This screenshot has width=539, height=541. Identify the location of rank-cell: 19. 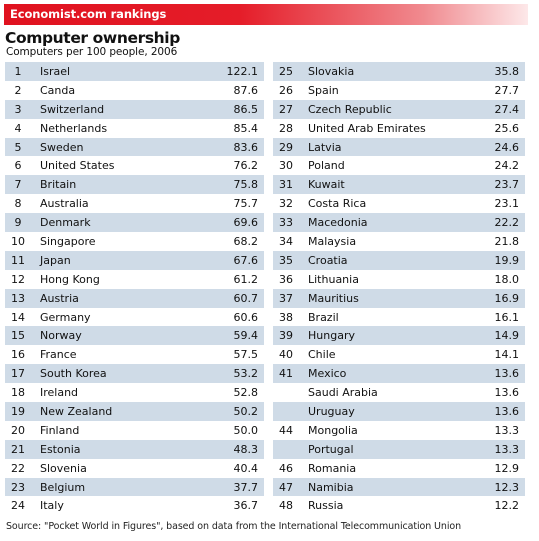
(18, 412).